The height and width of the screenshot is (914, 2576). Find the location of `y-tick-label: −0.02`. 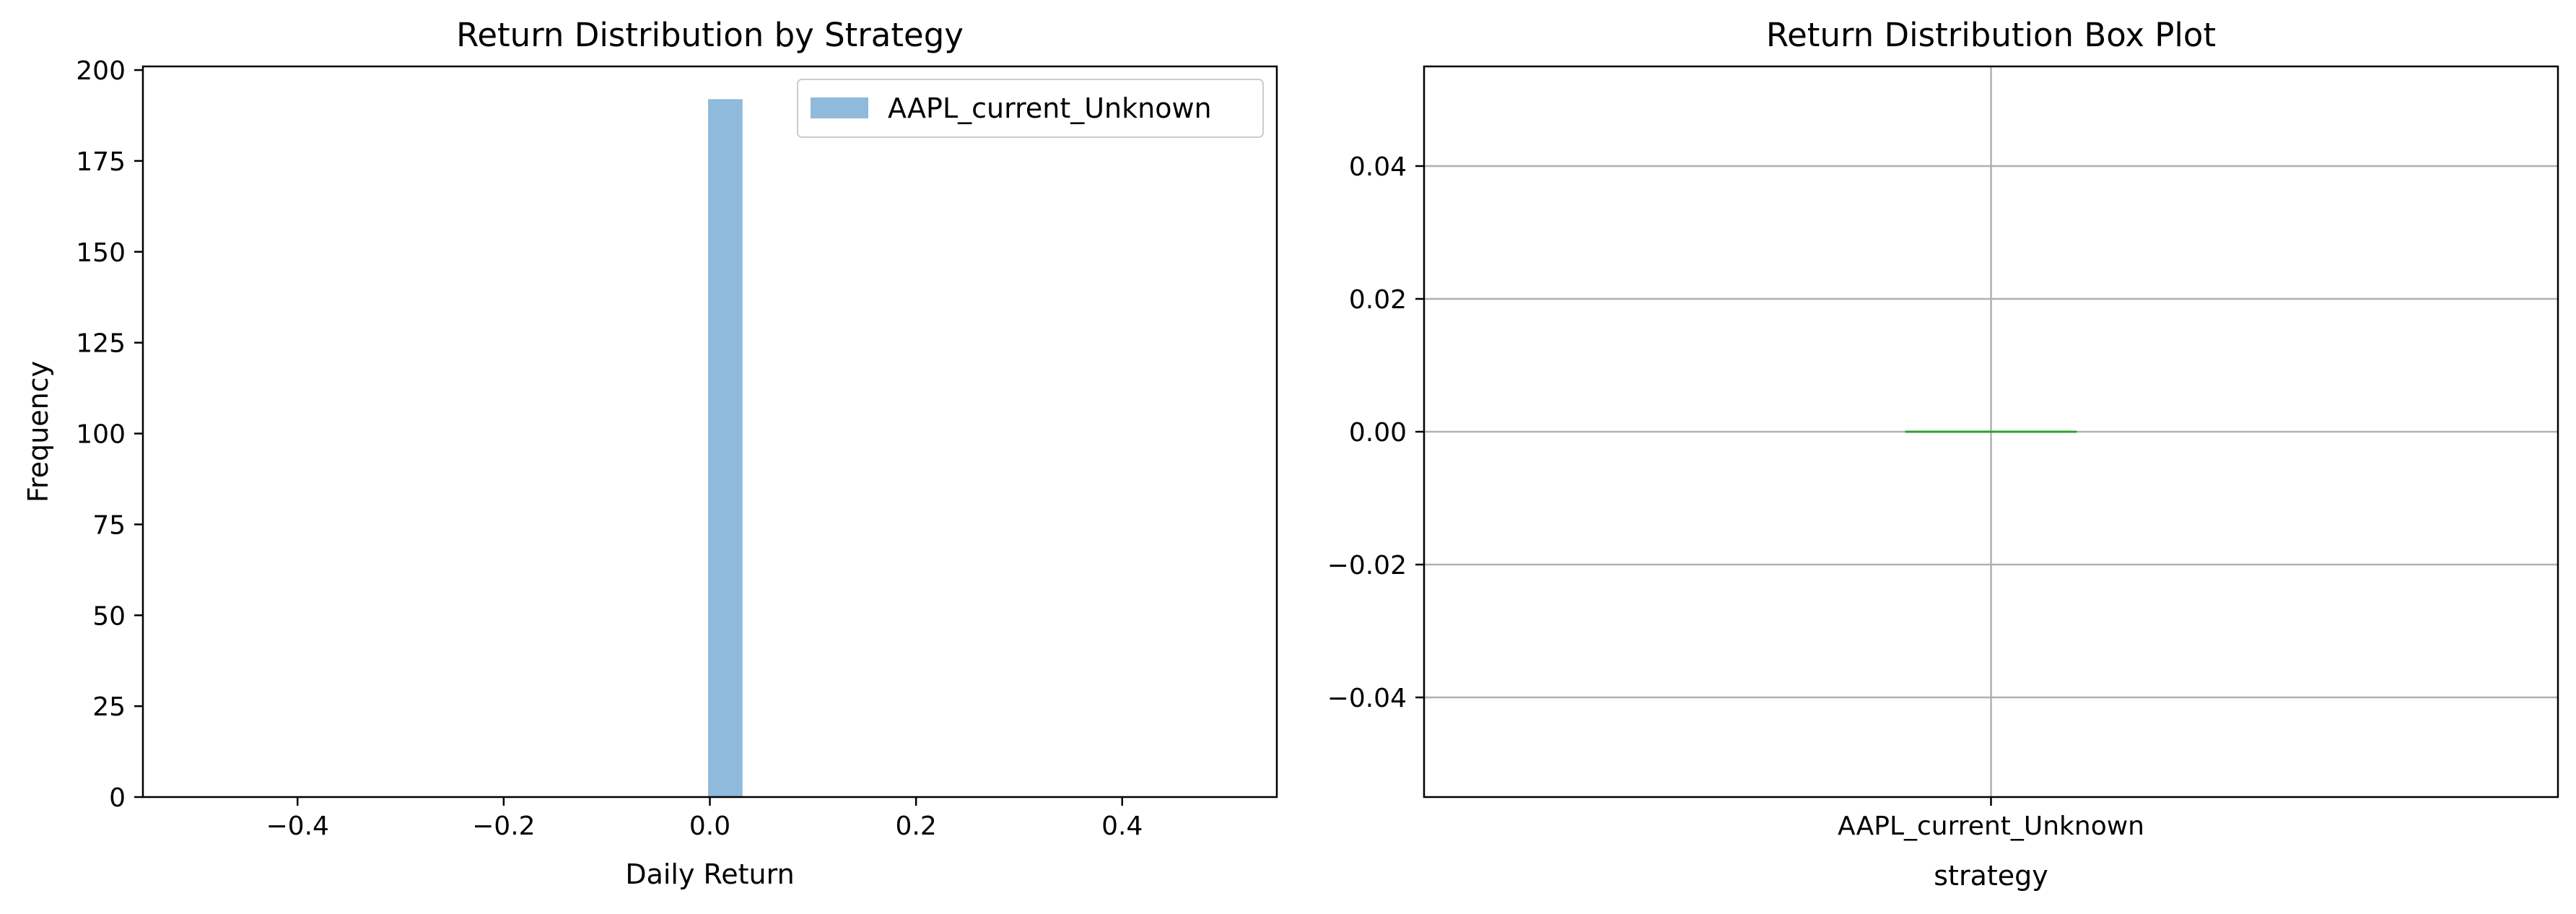

y-tick-label: −0.02 is located at coordinates (1367, 565).